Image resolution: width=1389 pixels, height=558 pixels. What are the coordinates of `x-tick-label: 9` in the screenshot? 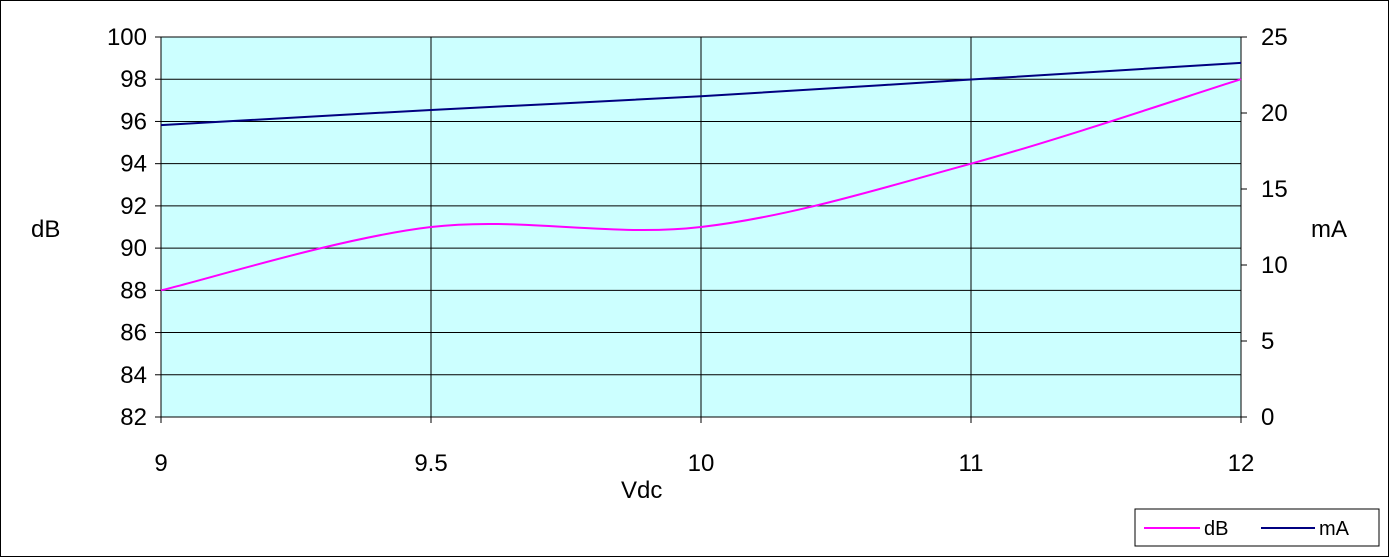 It's located at (160, 463).